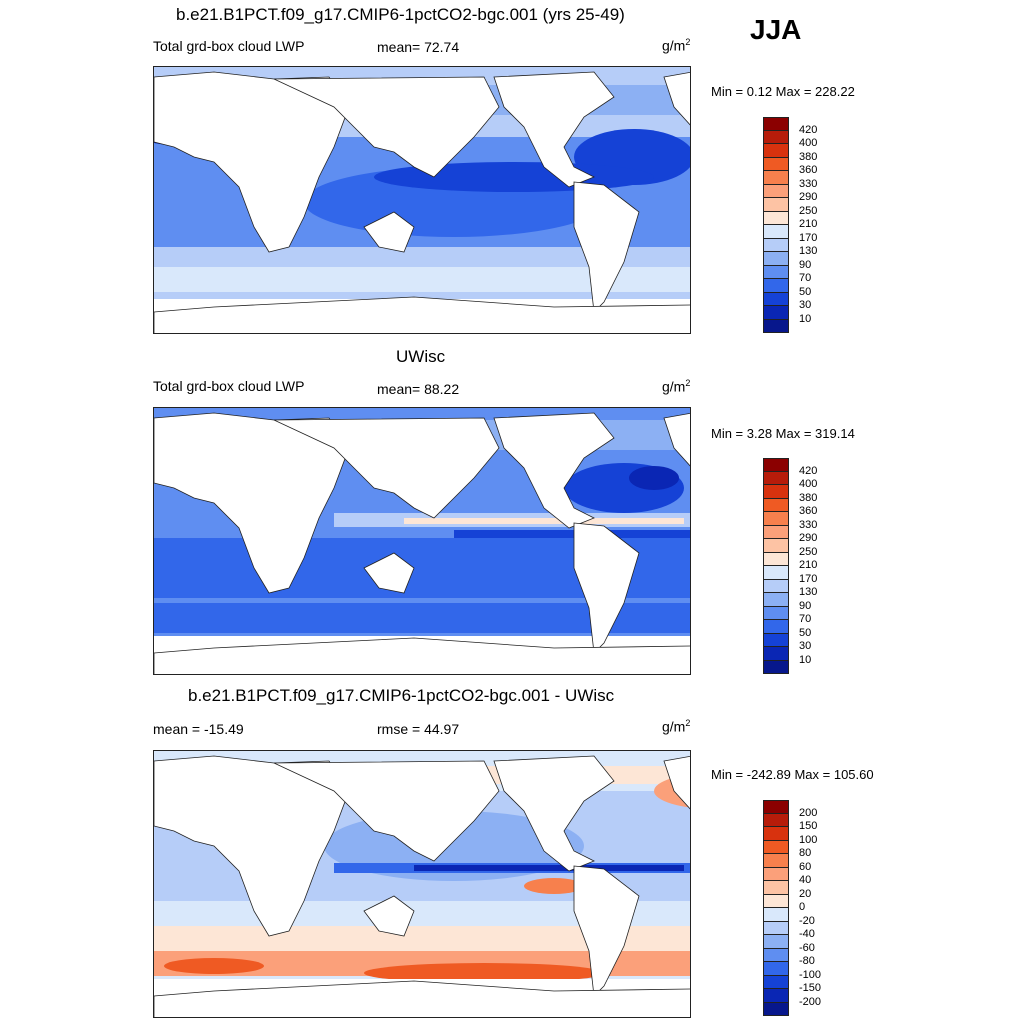 This screenshot has width=1024, height=1024. What do you see at coordinates (805, 866) in the screenshot?
I see `colorbar-tick-label: 60` at bounding box center [805, 866].